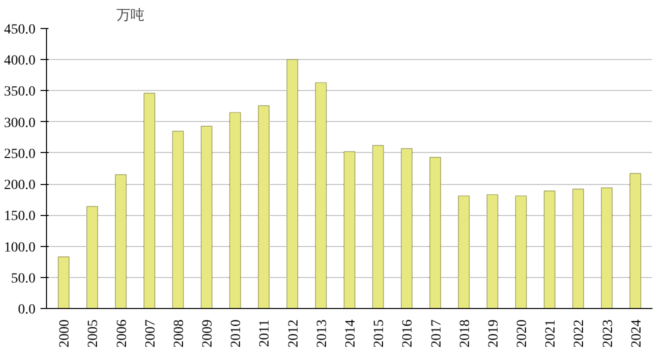  Describe the element at coordinates (20, 123) in the screenshot. I see `y-tick-label: 300.0` at that location.